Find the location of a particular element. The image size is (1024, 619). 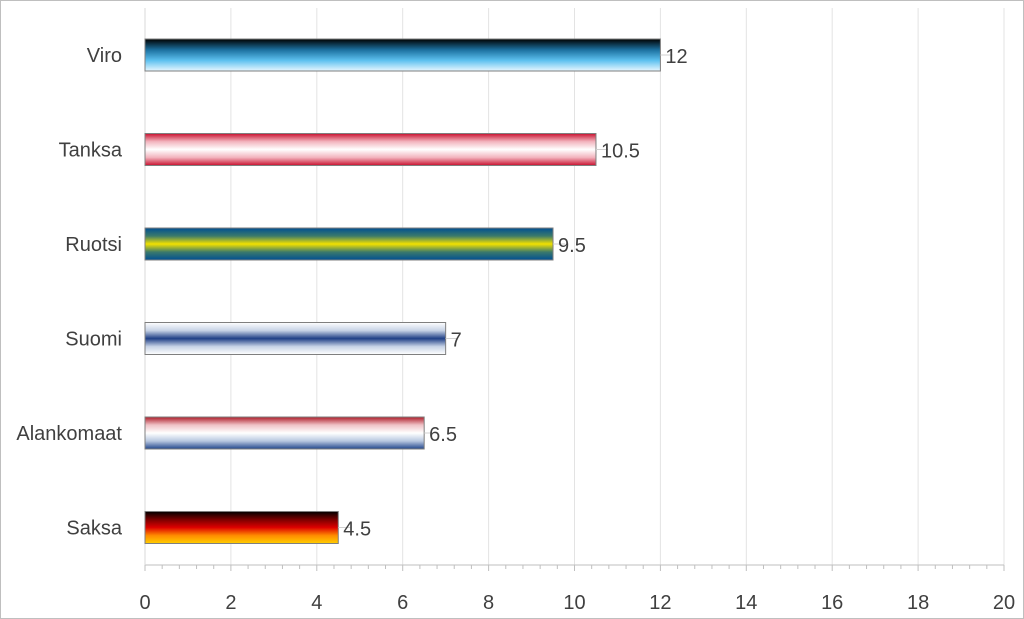

x-tick-label: 2 is located at coordinates (230, 603).